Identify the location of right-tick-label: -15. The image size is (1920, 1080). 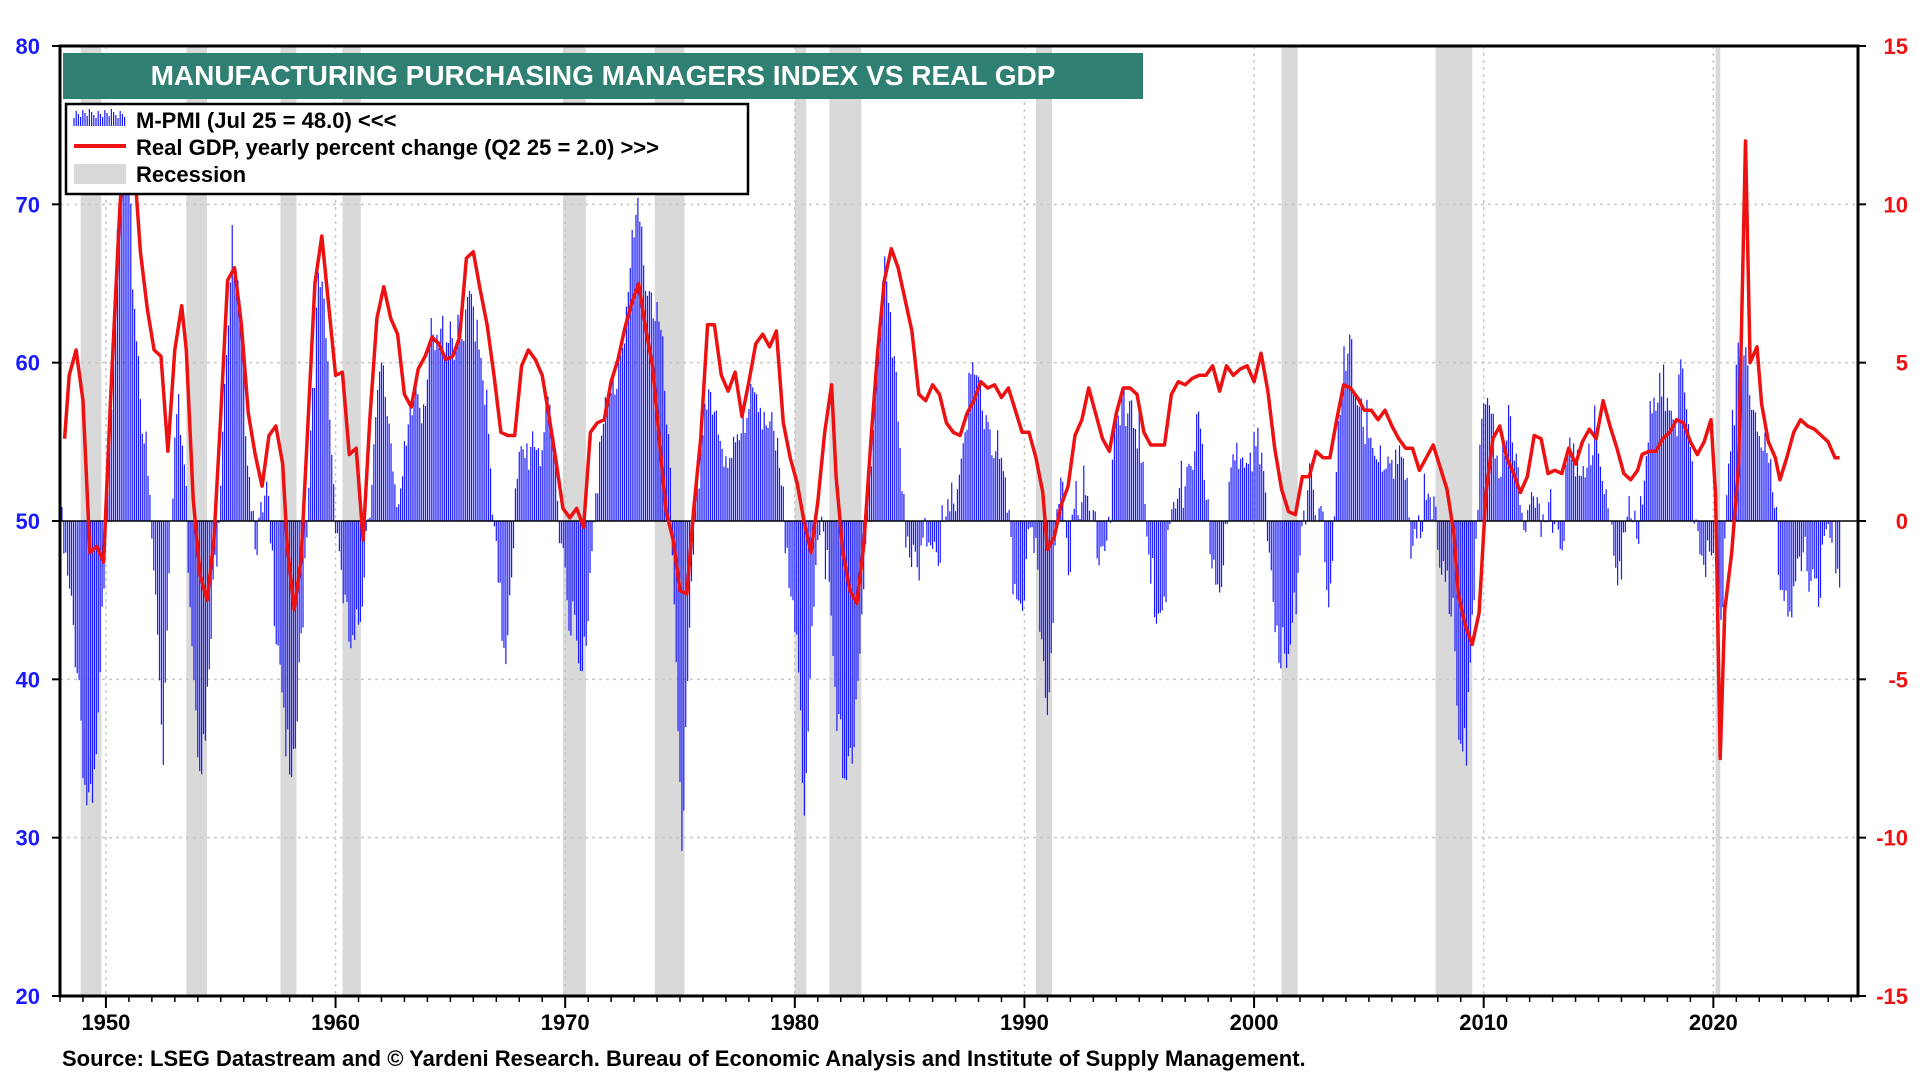
(1892, 996).